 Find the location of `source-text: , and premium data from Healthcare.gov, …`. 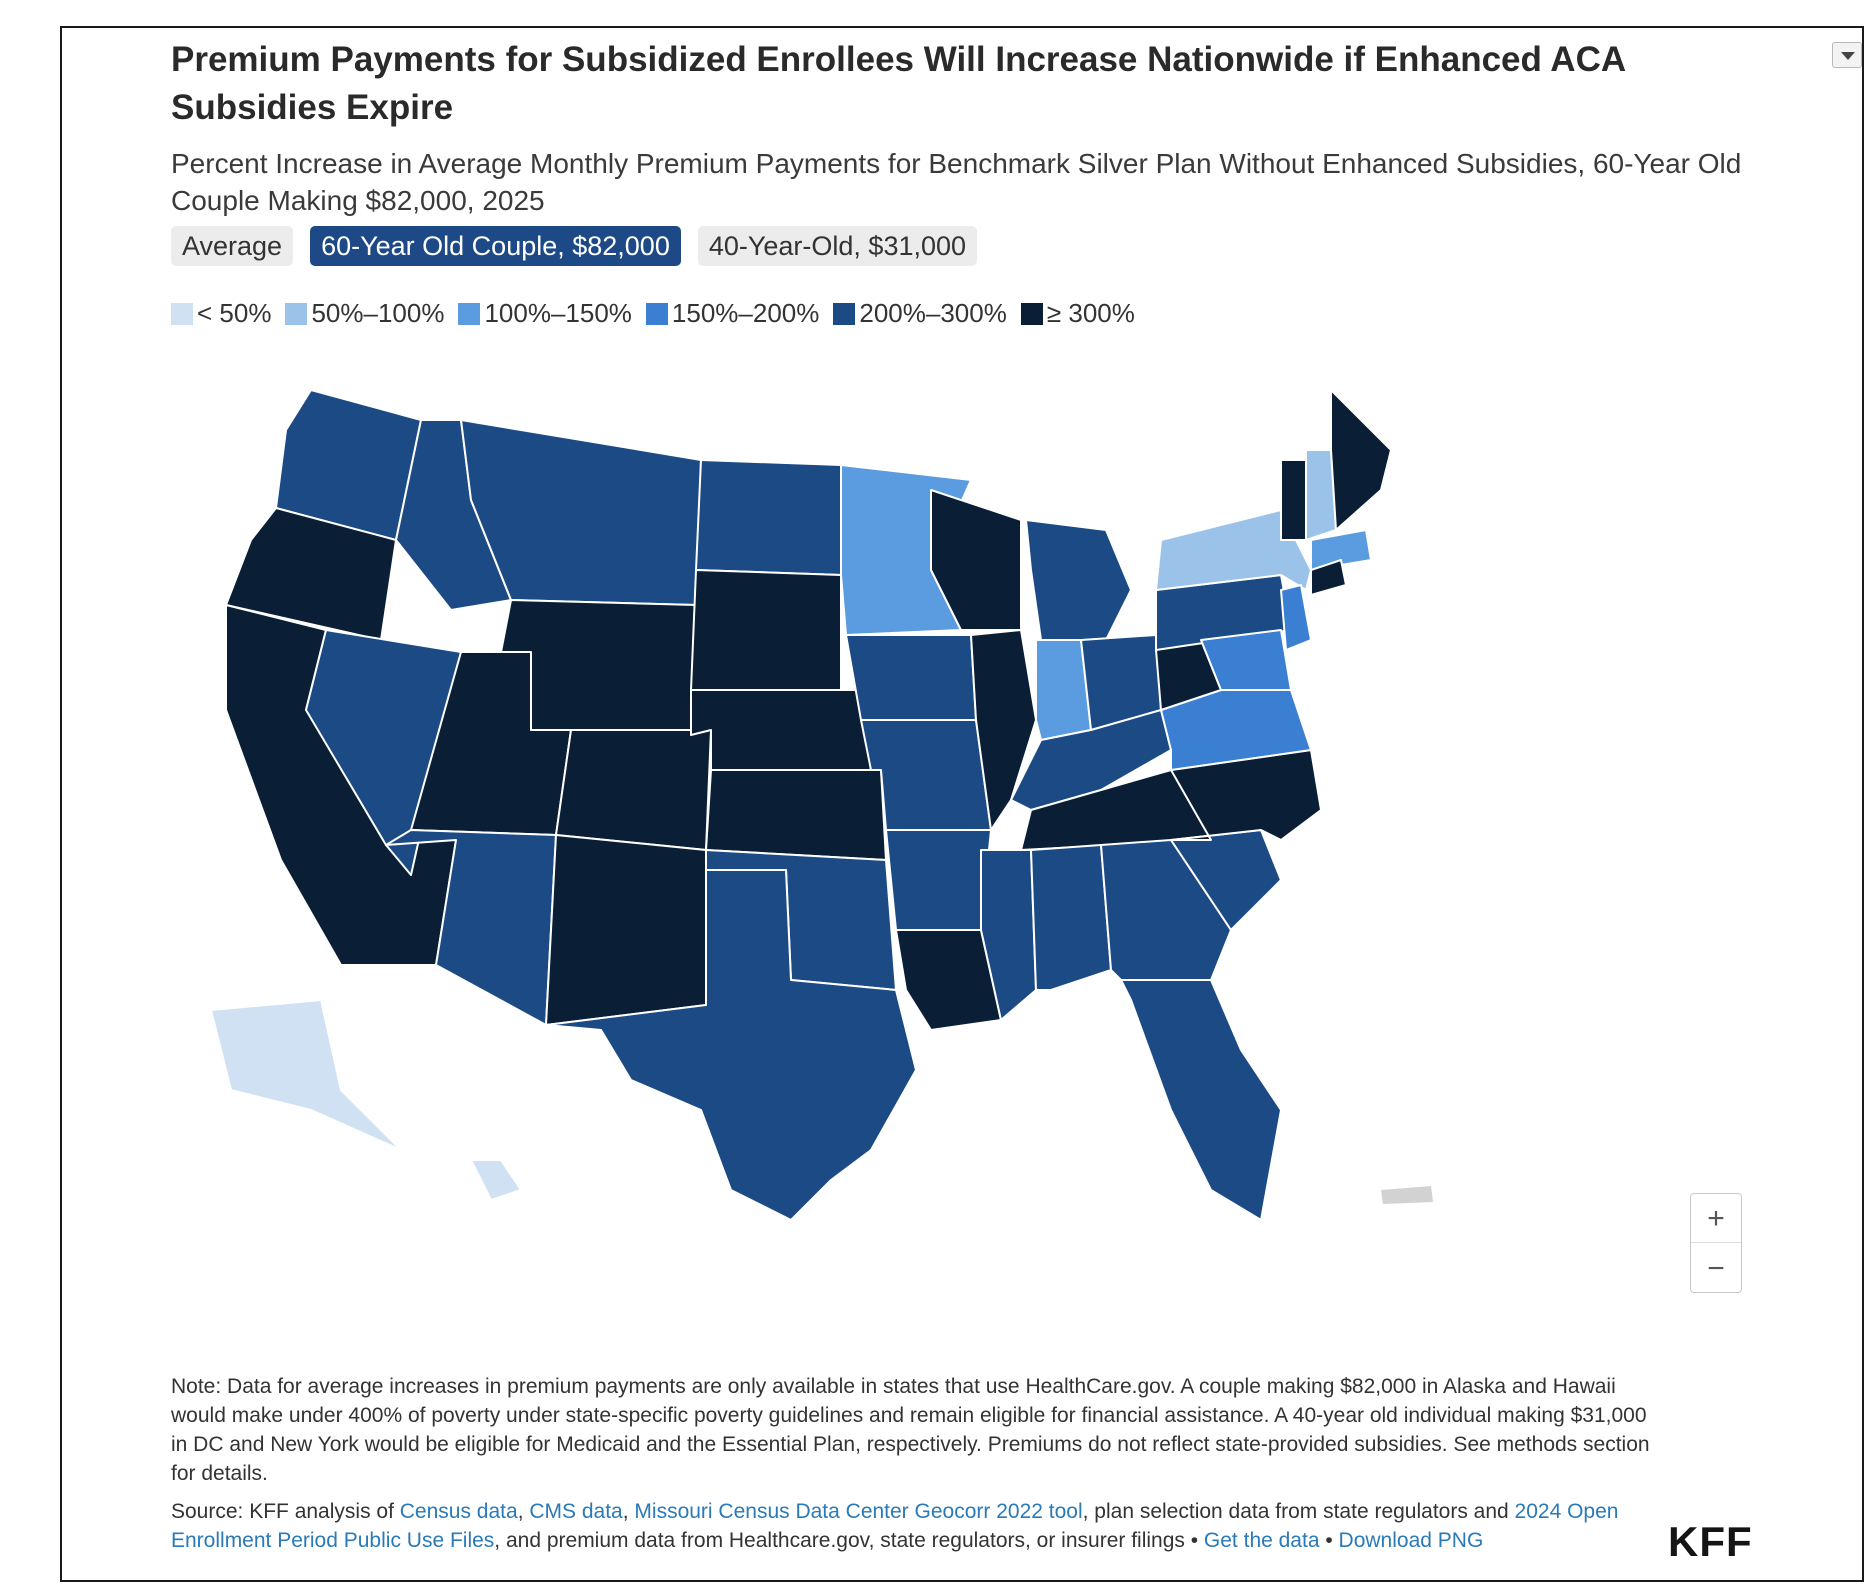

source-text: , and premium data from Healthcare.gov, … is located at coordinates (849, 1540).